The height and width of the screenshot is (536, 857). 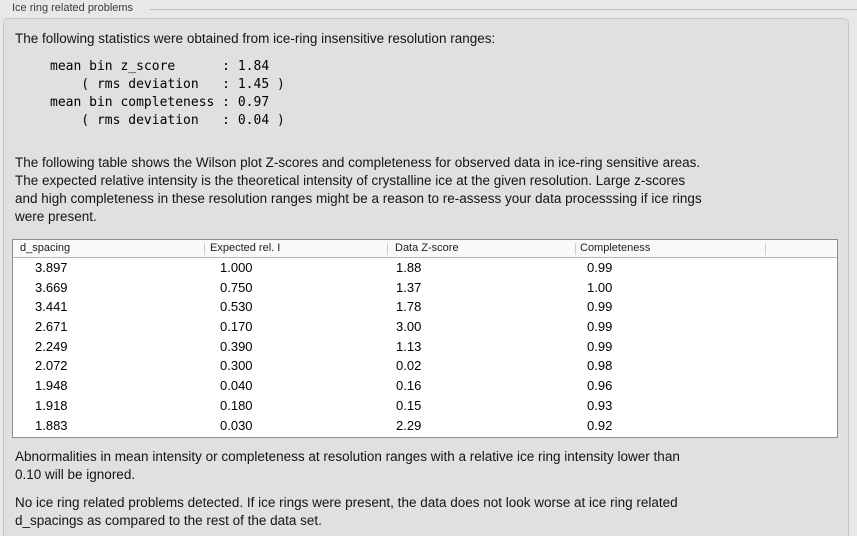 What do you see at coordinates (236, 386) in the screenshot?
I see `table-cell: 0.040` at bounding box center [236, 386].